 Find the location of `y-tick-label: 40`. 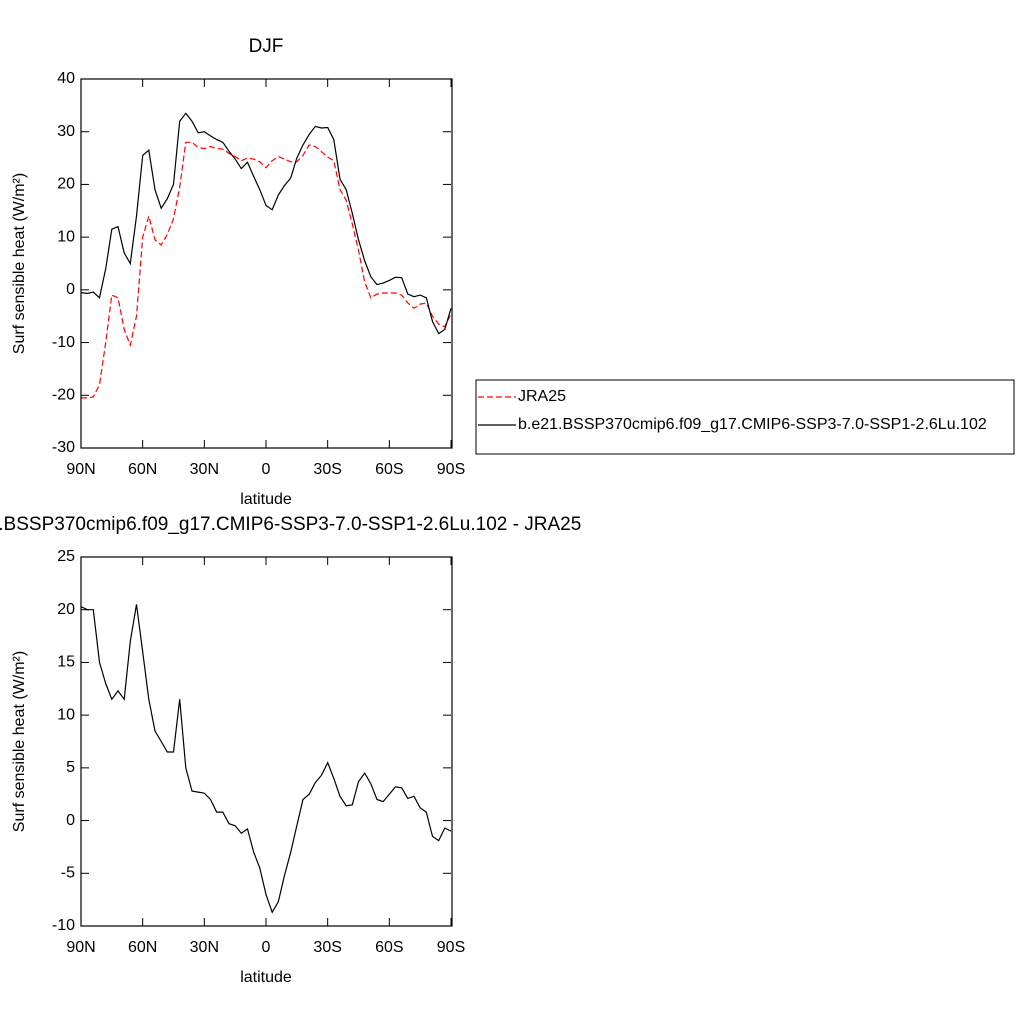

y-tick-label: 40 is located at coordinates (66, 78).